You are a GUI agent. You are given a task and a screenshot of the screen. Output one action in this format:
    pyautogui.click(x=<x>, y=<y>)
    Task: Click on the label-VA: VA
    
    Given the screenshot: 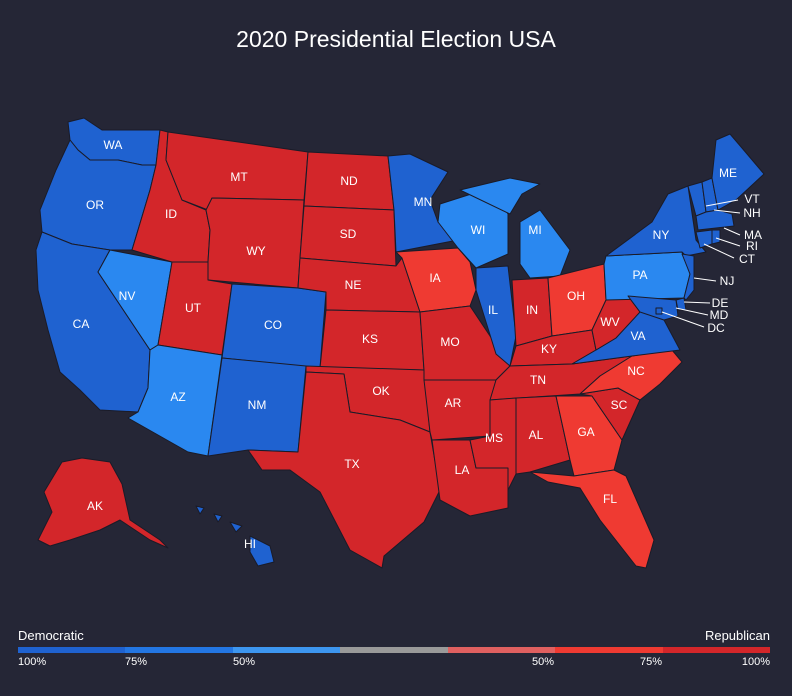 What is the action you would take?
    pyautogui.click(x=637, y=336)
    